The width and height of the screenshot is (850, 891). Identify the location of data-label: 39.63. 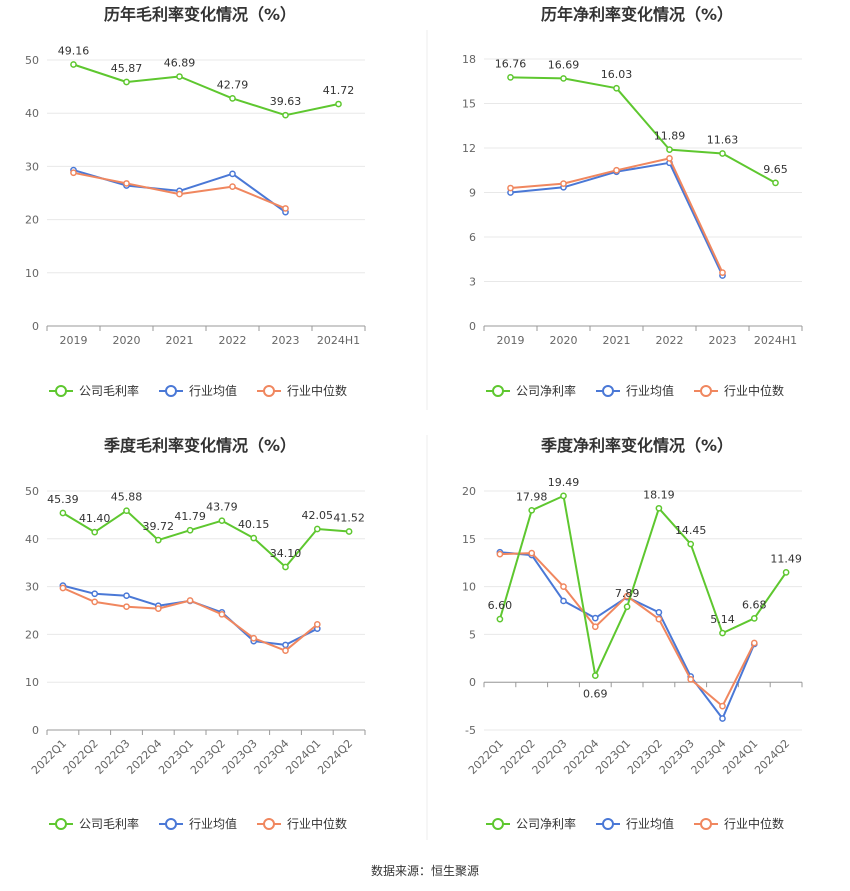
(286, 101).